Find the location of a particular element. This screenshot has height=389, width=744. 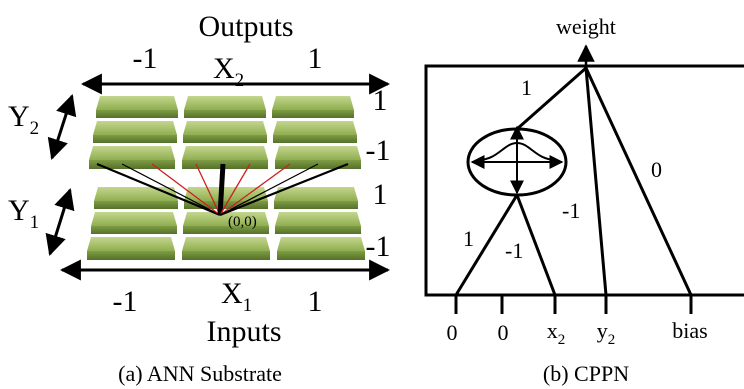

top-left-tick: -1 is located at coordinates (145, 58).